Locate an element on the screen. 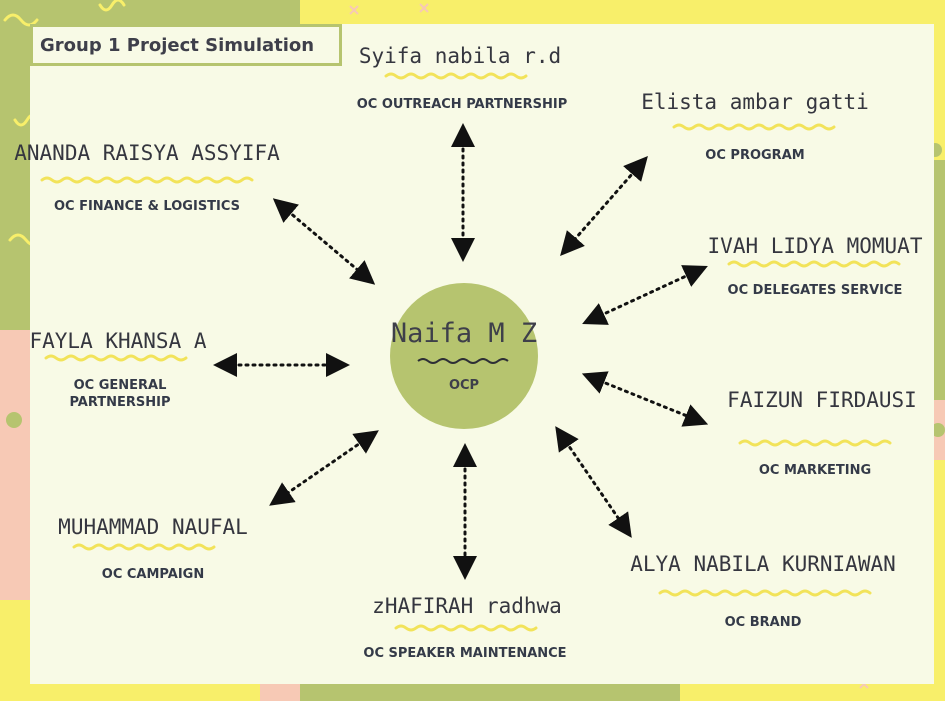  member-role-faizun: OC MARKETING is located at coordinates (815, 470).